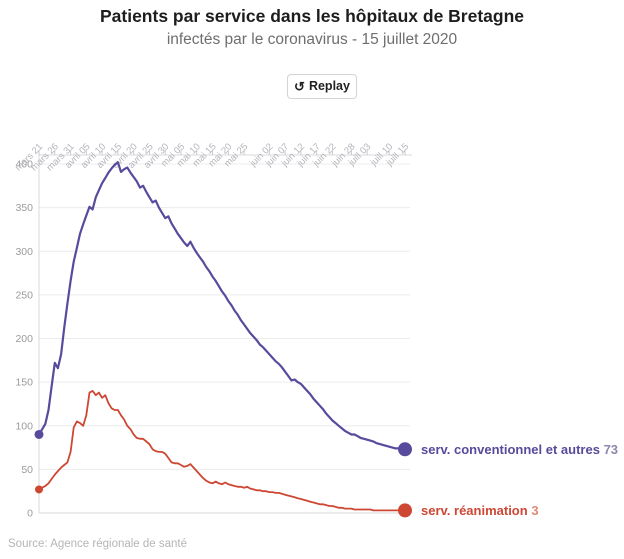 Image resolution: width=624 pixels, height=559 pixels. I want to click on y-axis-tick-label: 0, so click(30, 514).